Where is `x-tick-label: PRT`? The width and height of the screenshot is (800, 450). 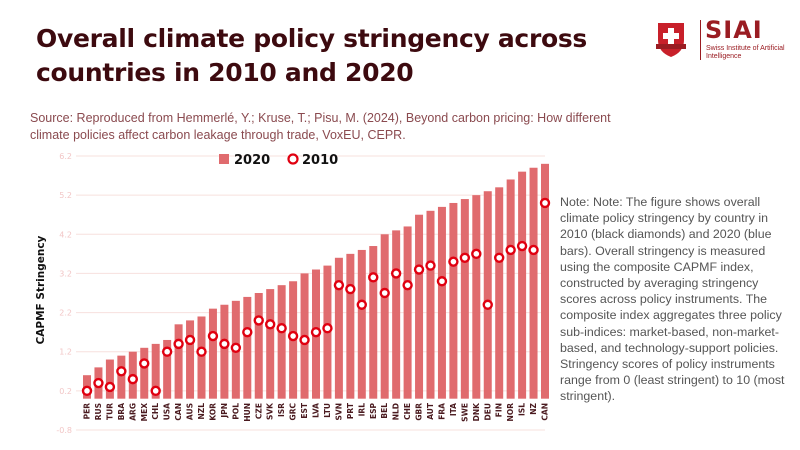
x-tick-label: PRT is located at coordinates (350, 410).